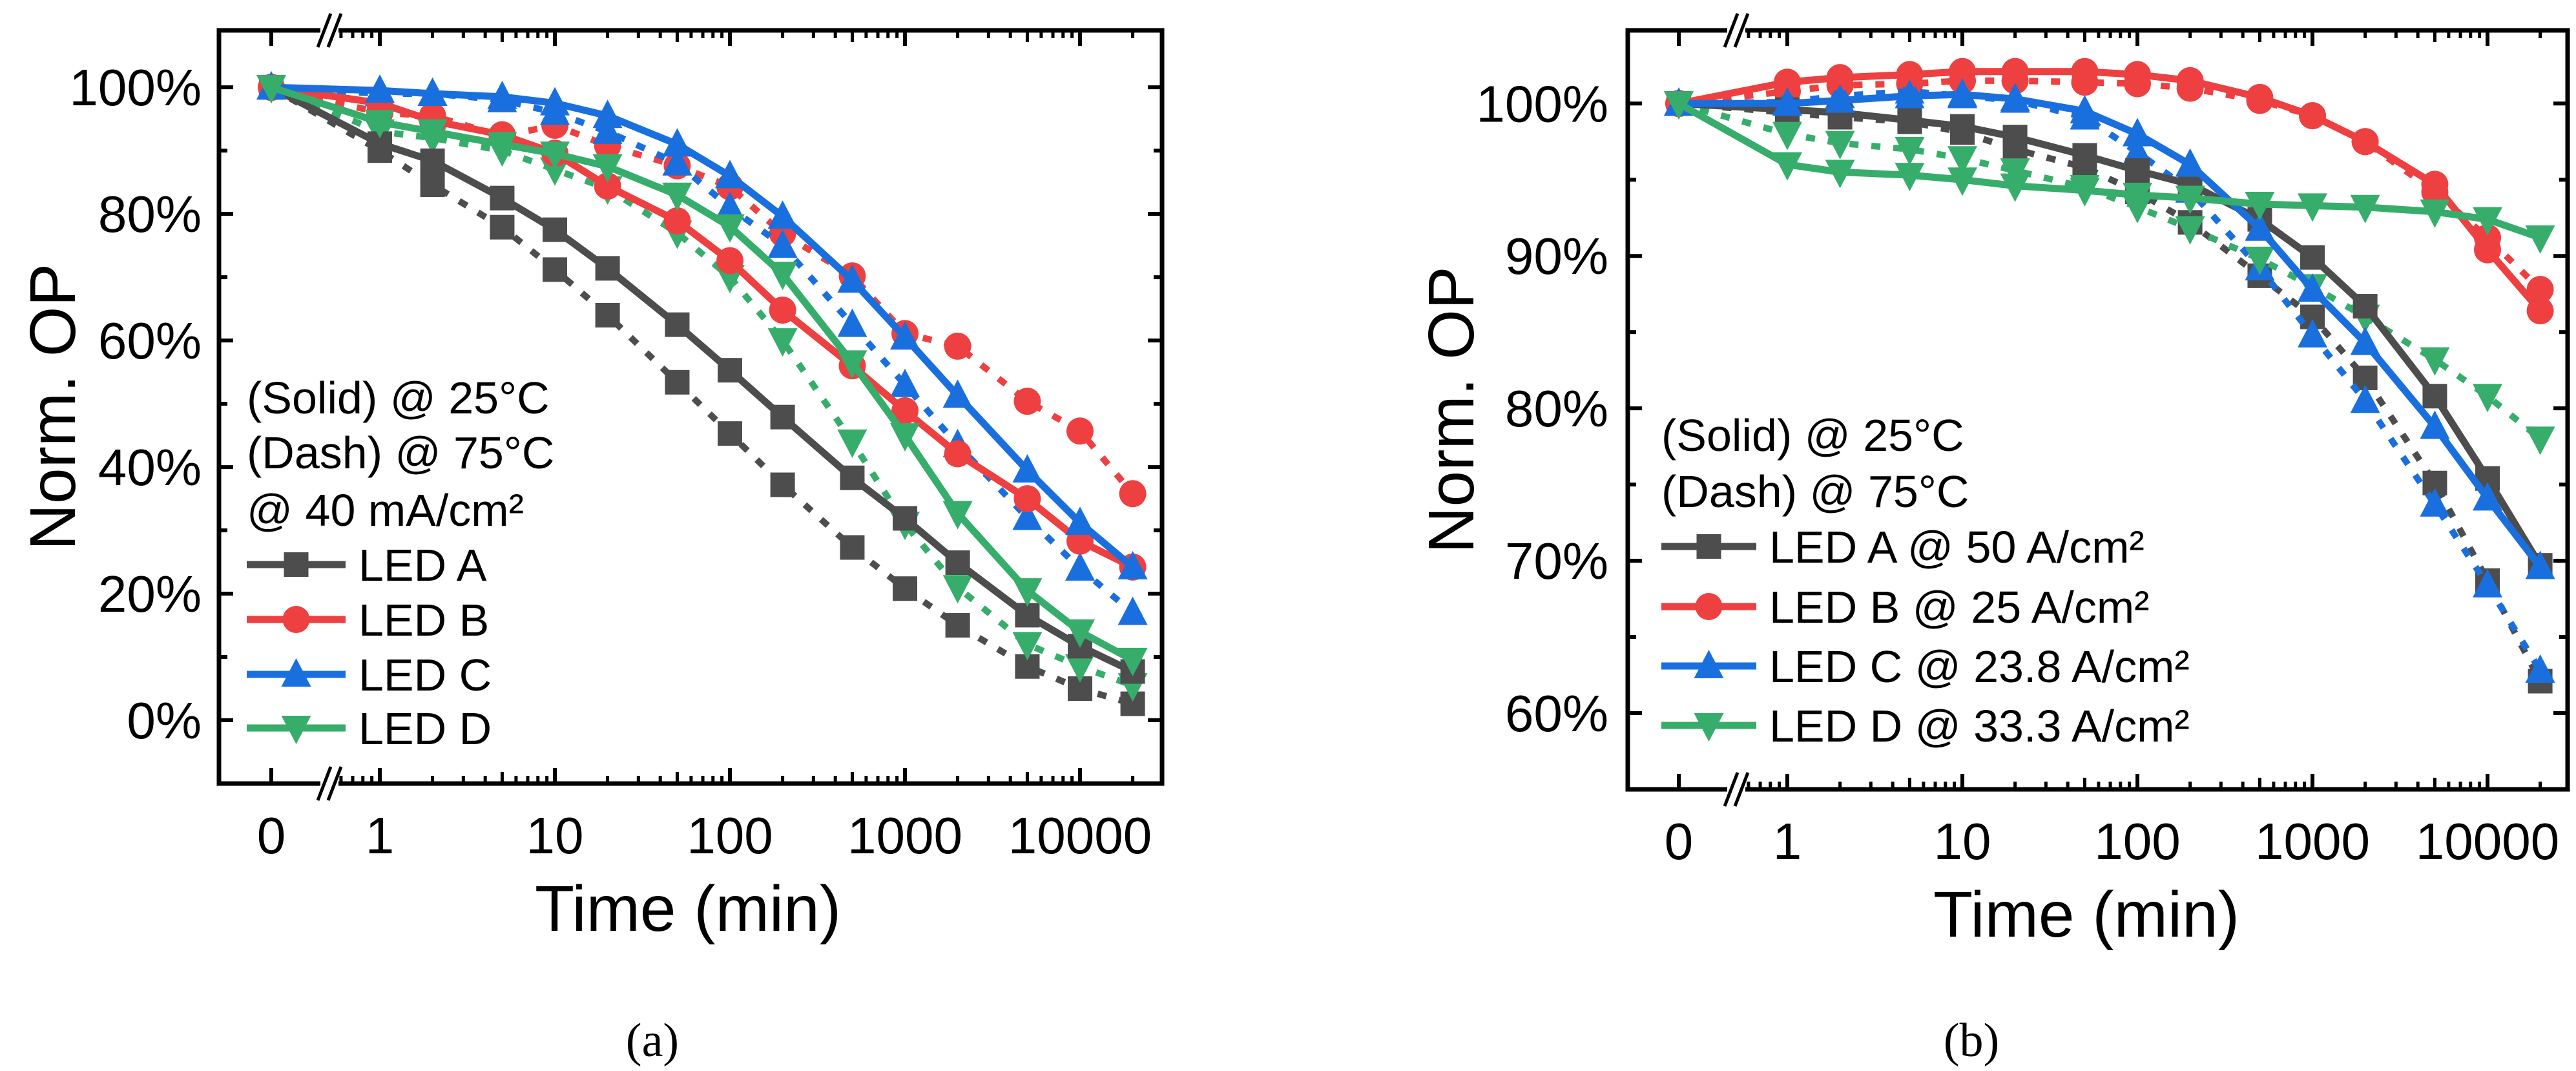  Describe the element at coordinates (1971, 1040) in the screenshot. I see `panel-label: (b)` at that location.